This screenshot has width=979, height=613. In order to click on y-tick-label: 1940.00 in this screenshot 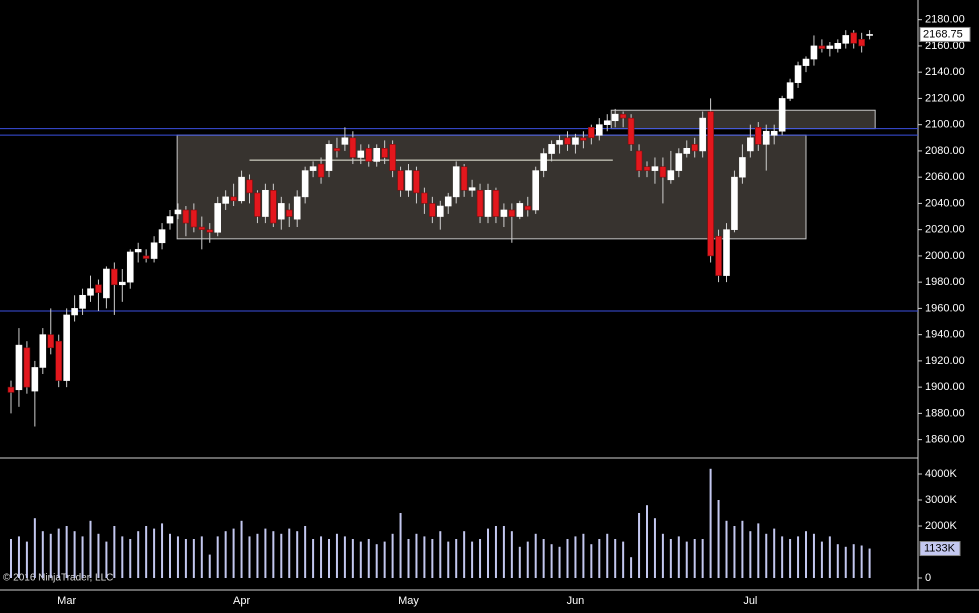, I will do `click(945, 335)`.